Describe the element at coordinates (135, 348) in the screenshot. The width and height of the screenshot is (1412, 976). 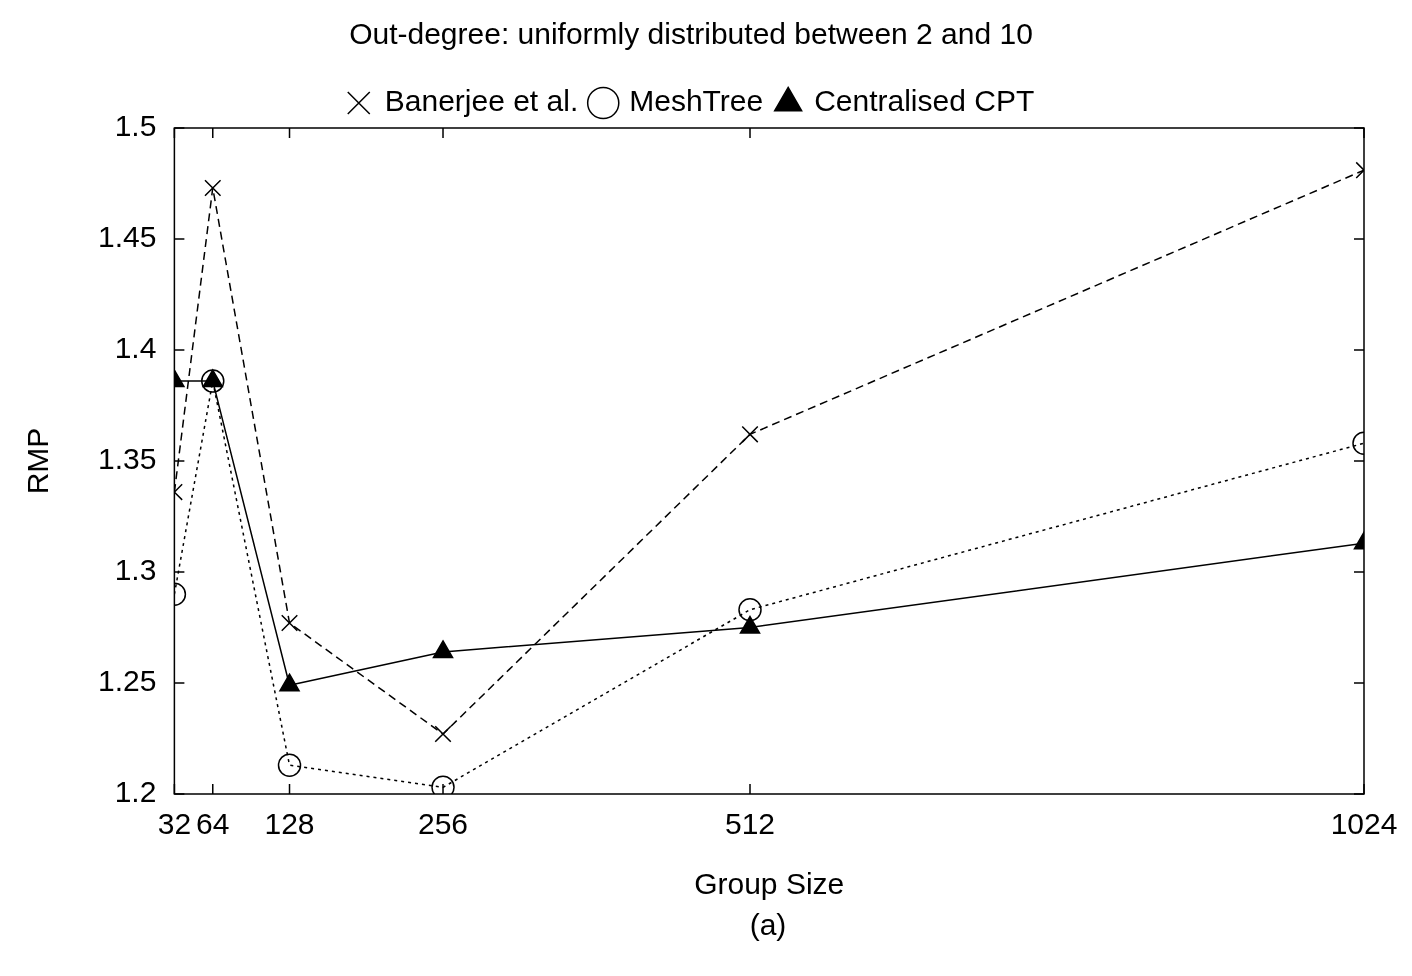
I see `y-tick-label: 1.4` at that location.